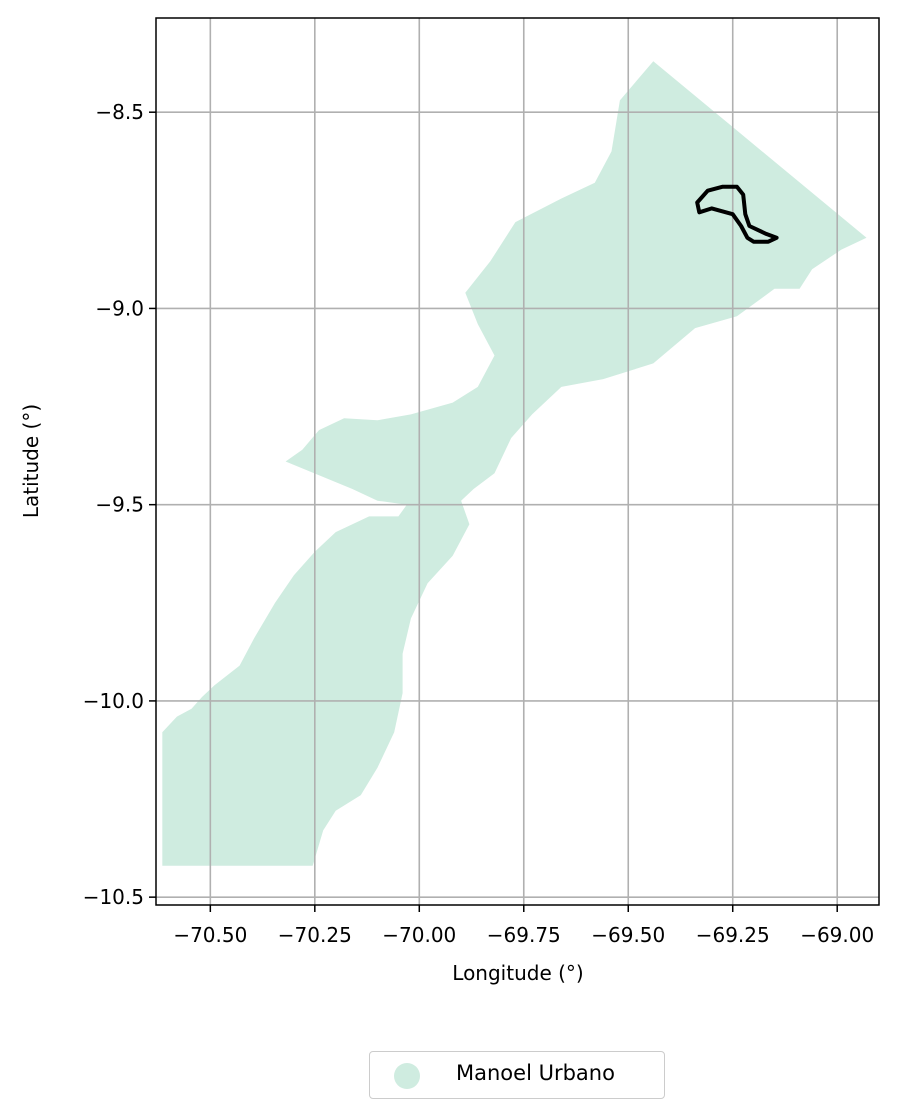 The image size is (899, 1119). What do you see at coordinates (113, 701) in the screenshot?
I see `y-tick-label: −10.0` at bounding box center [113, 701].